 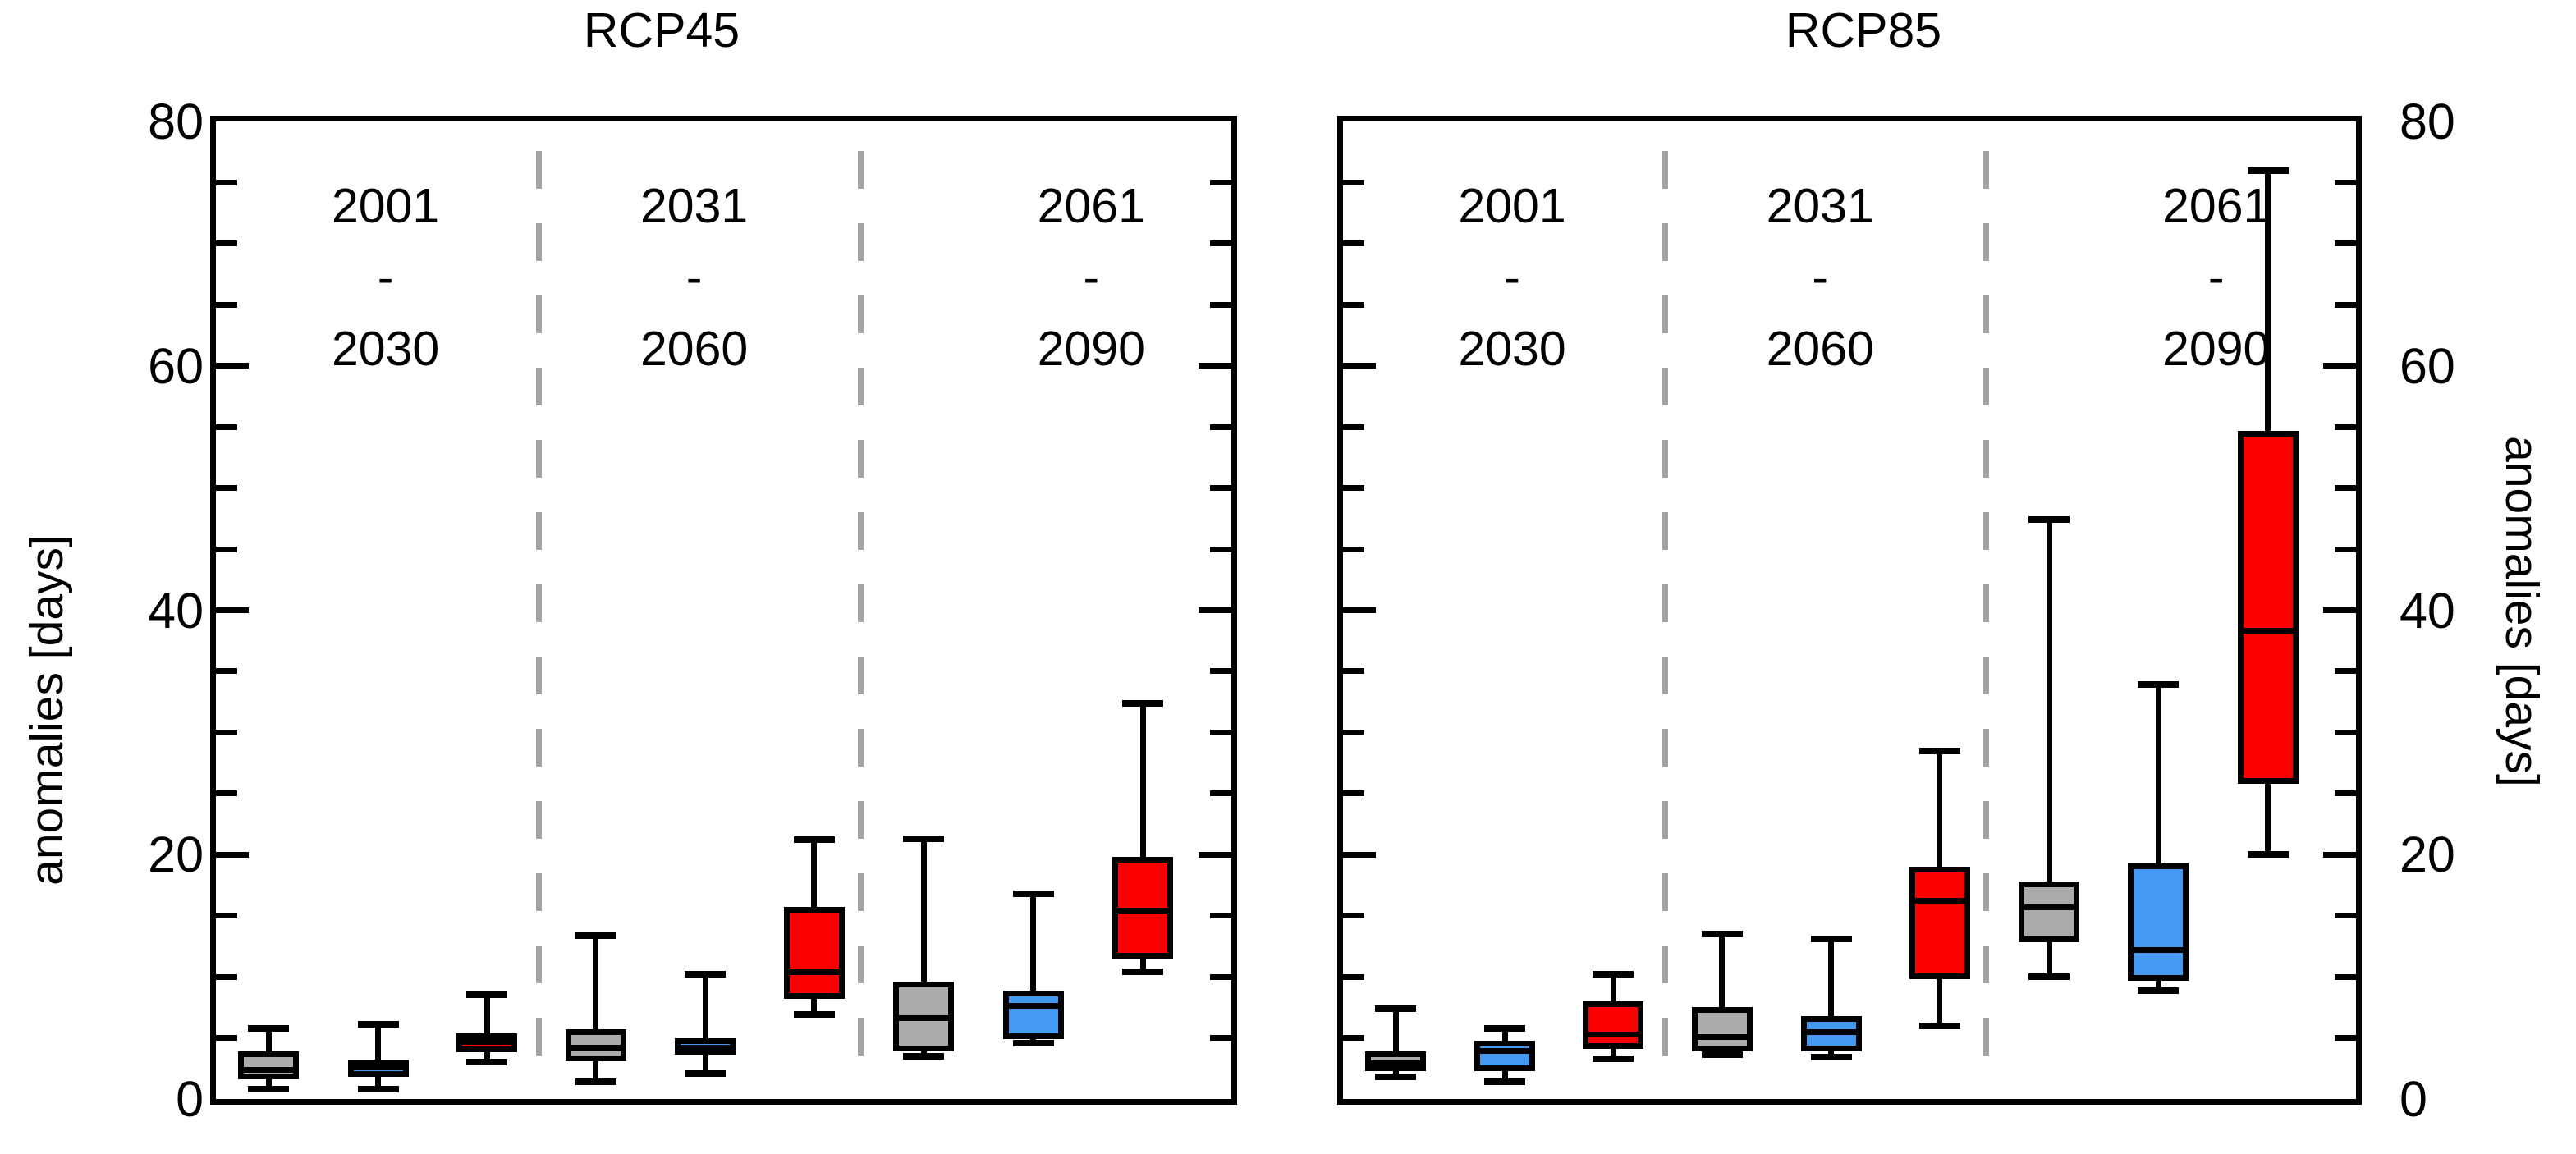 I want to click on period-label: 2031 - 2060, so click(x=1820, y=278).